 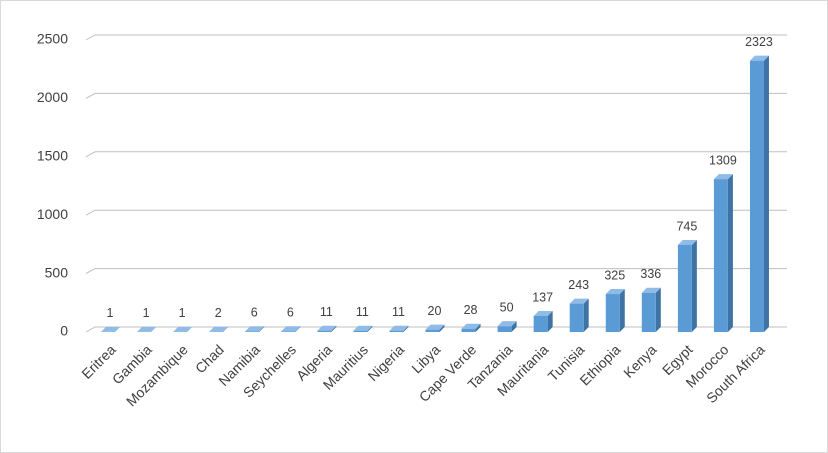 What do you see at coordinates (52, 156) in the screenshot?
I see `y-tick-label: 1500` at bounding box center [52, 156].